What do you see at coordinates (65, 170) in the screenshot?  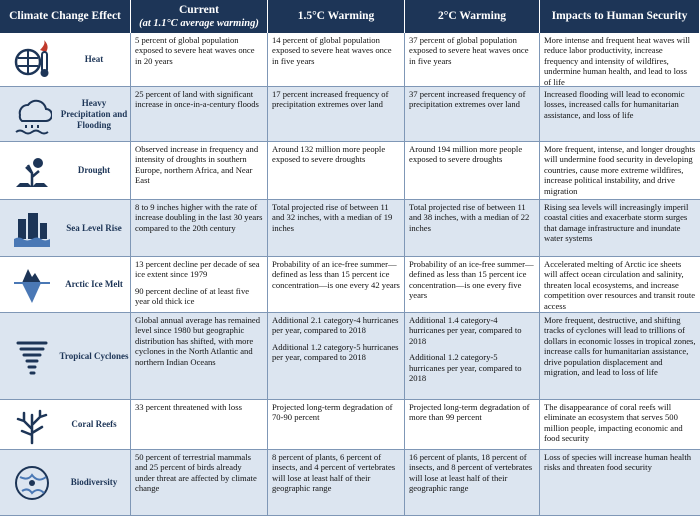 I see `effect-cell: Drought` at bounding box center [65, 170].